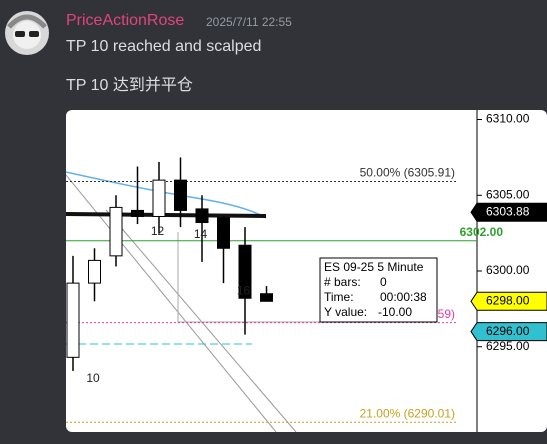 This screenshot has width=547, height=444. I want to click on author: PriceActionRose, so click(125, 20).